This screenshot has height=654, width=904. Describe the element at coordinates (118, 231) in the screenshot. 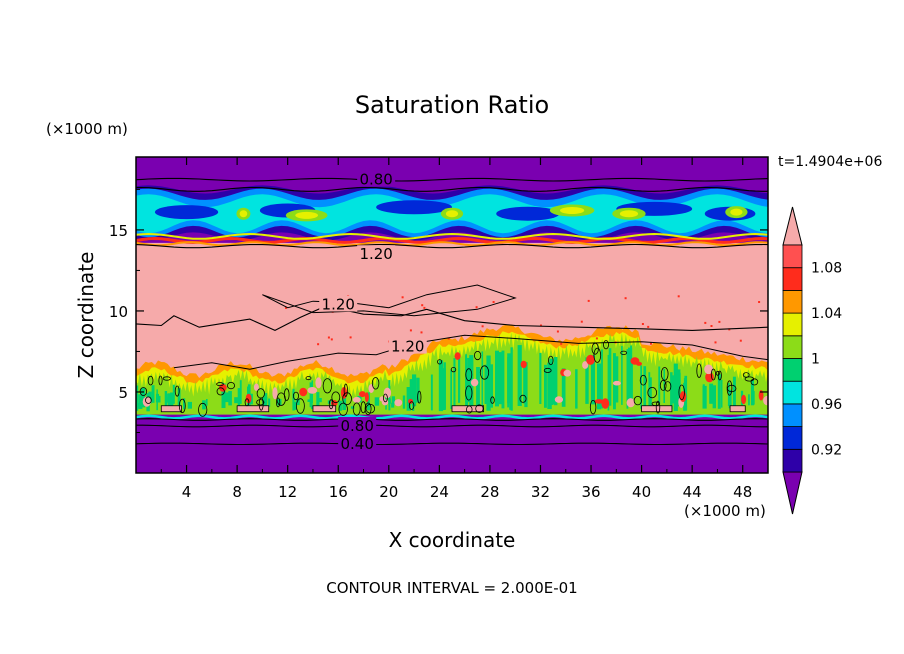

I see `y-tick-label: 15` at that location.